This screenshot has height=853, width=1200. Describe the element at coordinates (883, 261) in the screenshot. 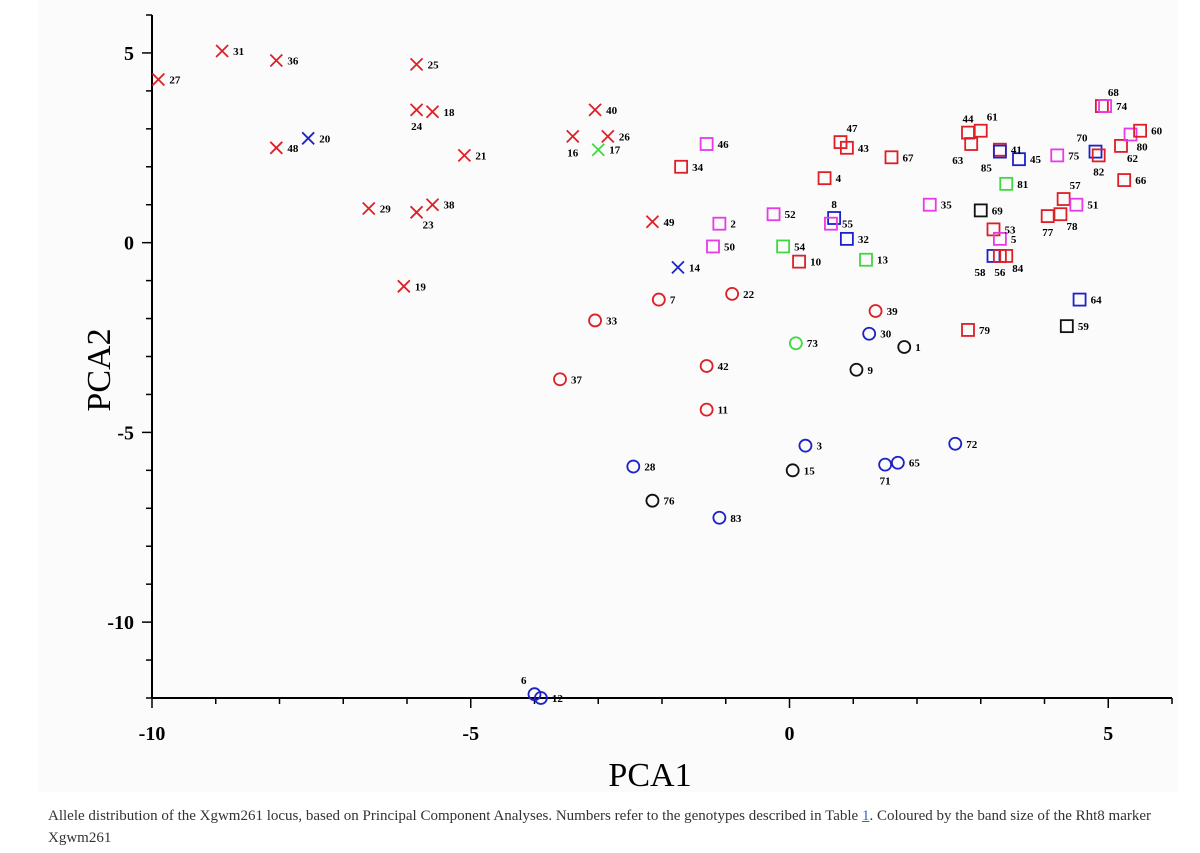

I see `point-label: 13` at that location.